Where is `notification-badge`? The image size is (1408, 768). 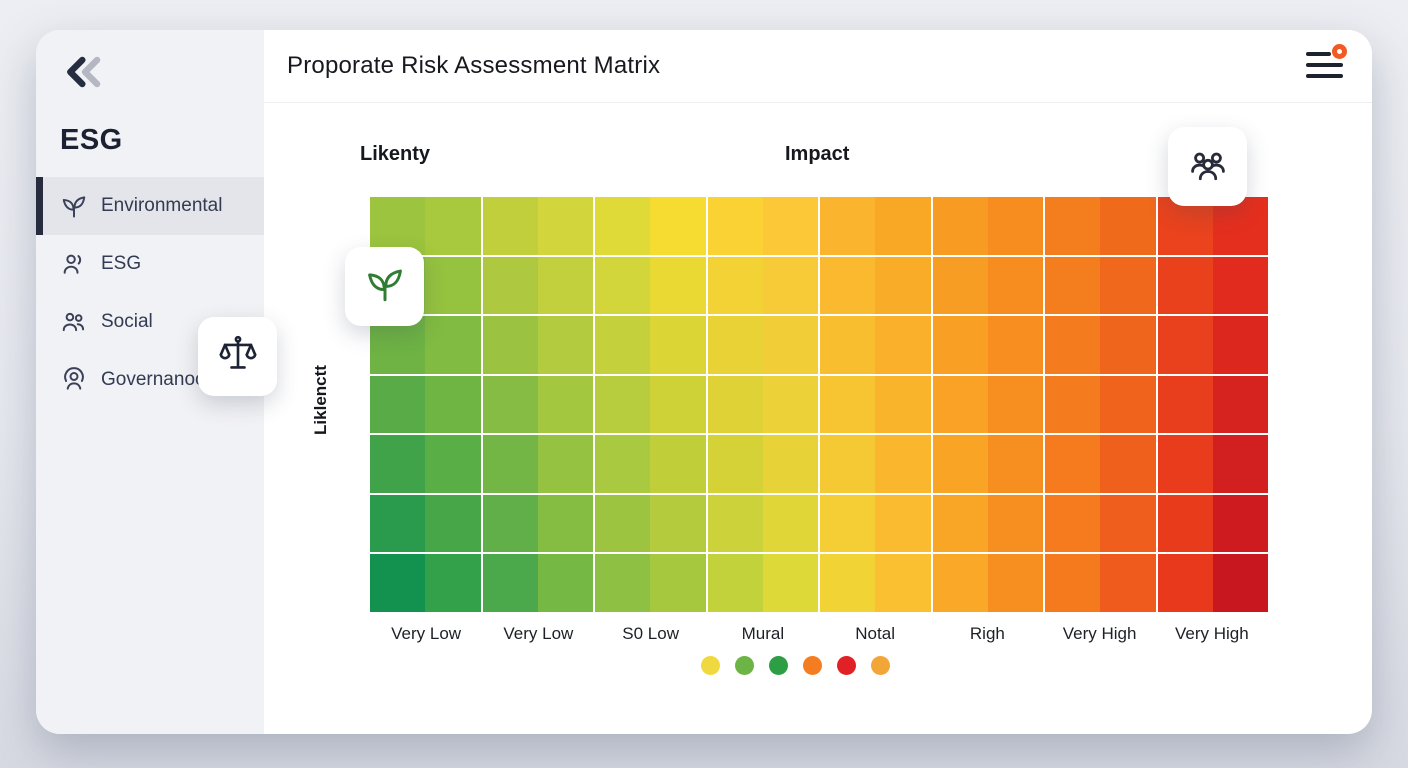 notification-badge is located at coordinates (1339, 51).